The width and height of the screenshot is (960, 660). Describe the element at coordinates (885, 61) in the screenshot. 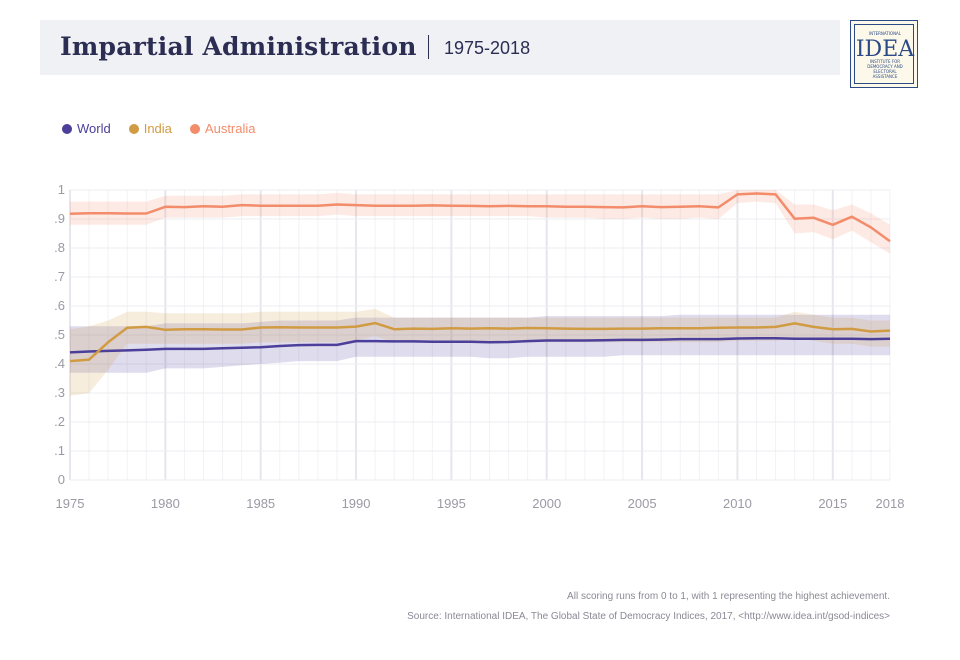

I see `logo-line-1: INSTITUTE FOR` at that location.